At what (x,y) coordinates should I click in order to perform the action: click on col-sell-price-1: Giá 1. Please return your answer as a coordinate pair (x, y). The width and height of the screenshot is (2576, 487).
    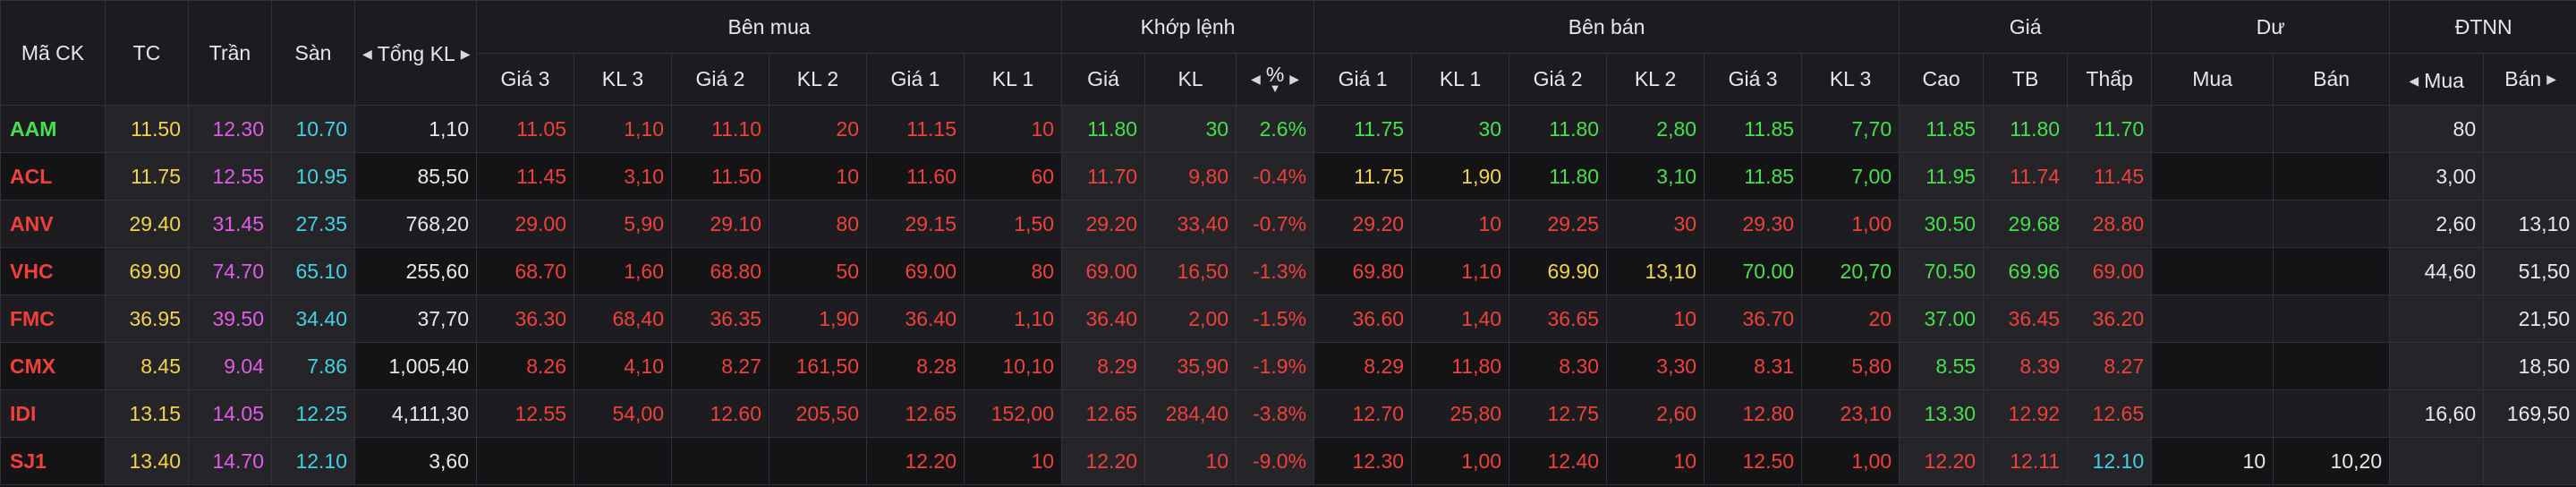
    Looking at the image, I should click on (1363, 79).